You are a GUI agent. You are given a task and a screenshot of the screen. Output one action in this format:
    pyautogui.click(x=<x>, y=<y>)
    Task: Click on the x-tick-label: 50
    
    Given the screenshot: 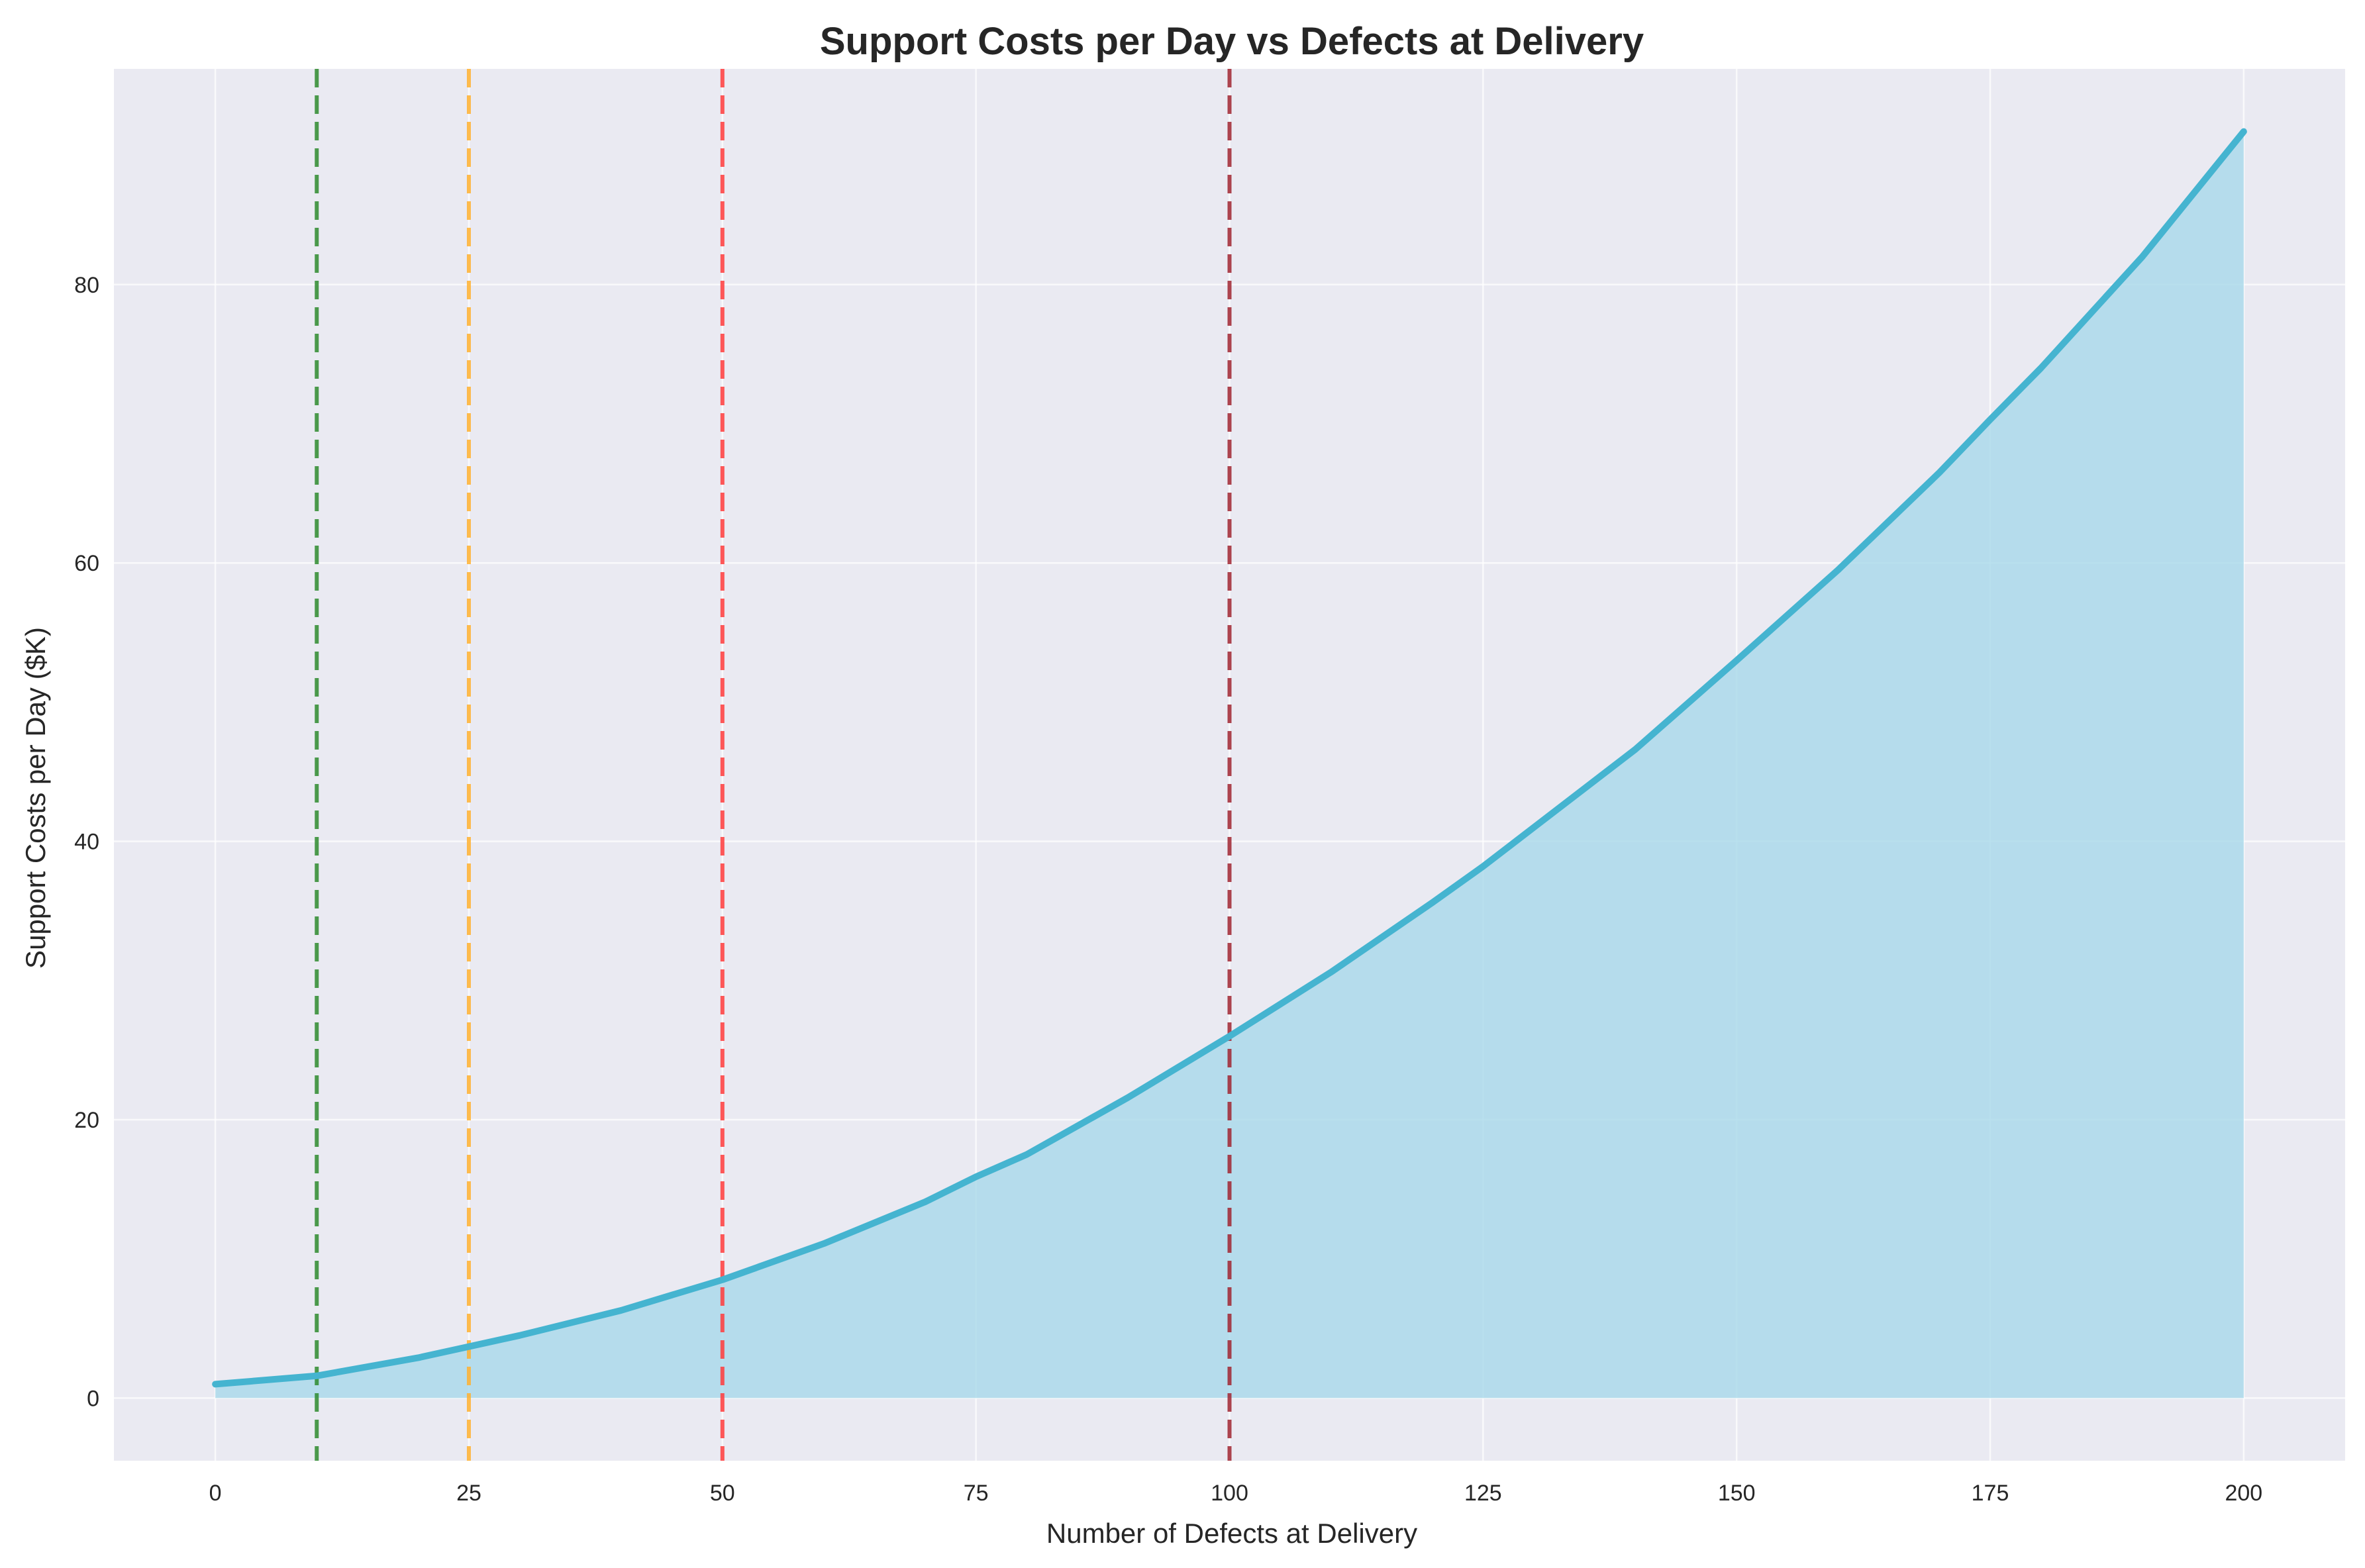 What is the action you would take?
    pyautogui.click(x=722, y=1493)
    